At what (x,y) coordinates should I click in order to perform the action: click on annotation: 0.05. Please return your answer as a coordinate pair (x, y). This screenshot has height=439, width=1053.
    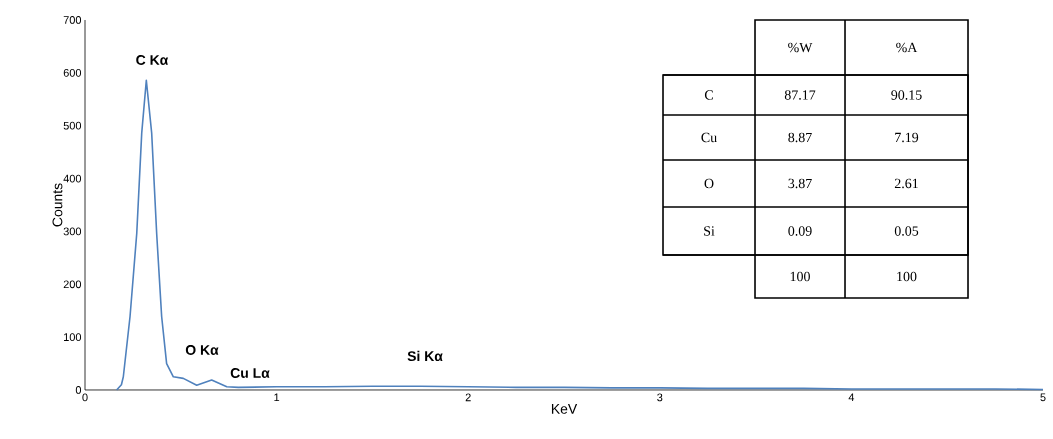
    Looking at the image, I should click on (906, 231).